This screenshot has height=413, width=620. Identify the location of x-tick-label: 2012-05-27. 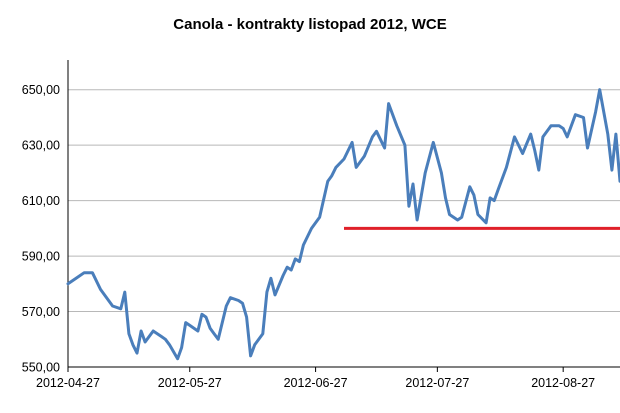
(190, 383).